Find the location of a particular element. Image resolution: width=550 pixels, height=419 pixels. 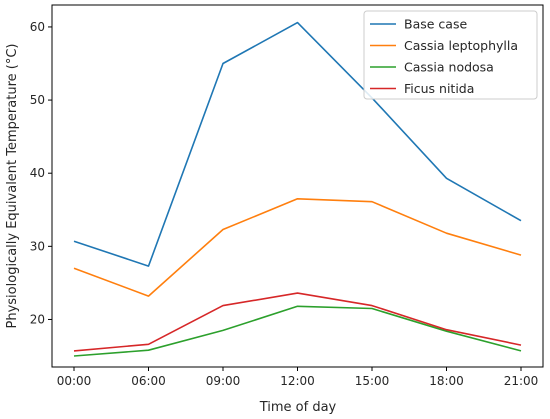

x-axis-label: Time of day is located at coordinates (298, 407).